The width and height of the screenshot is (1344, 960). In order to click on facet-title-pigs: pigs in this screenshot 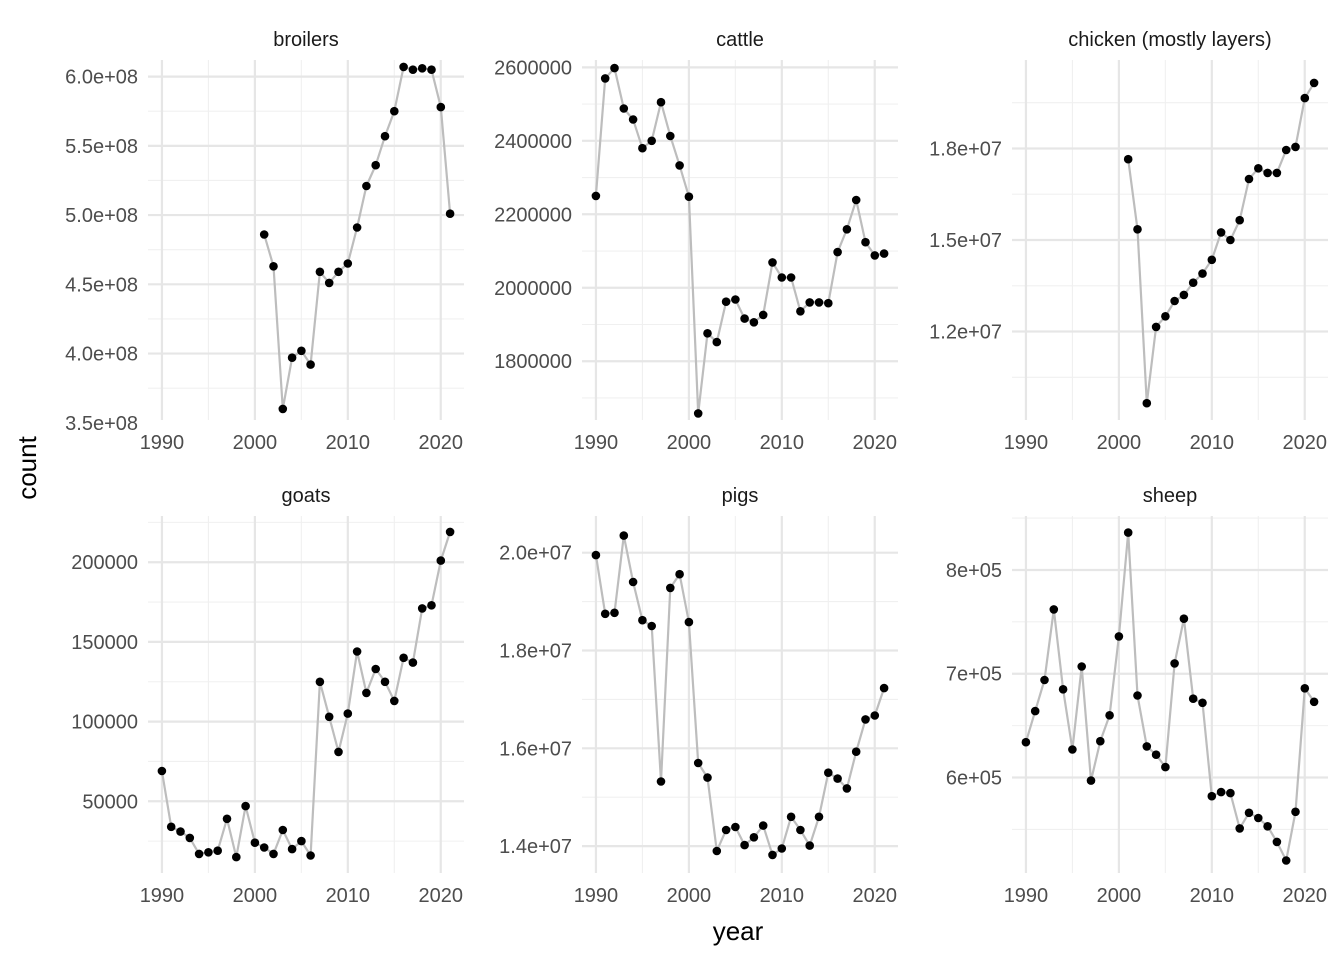, I will do `click(740, 496)`.